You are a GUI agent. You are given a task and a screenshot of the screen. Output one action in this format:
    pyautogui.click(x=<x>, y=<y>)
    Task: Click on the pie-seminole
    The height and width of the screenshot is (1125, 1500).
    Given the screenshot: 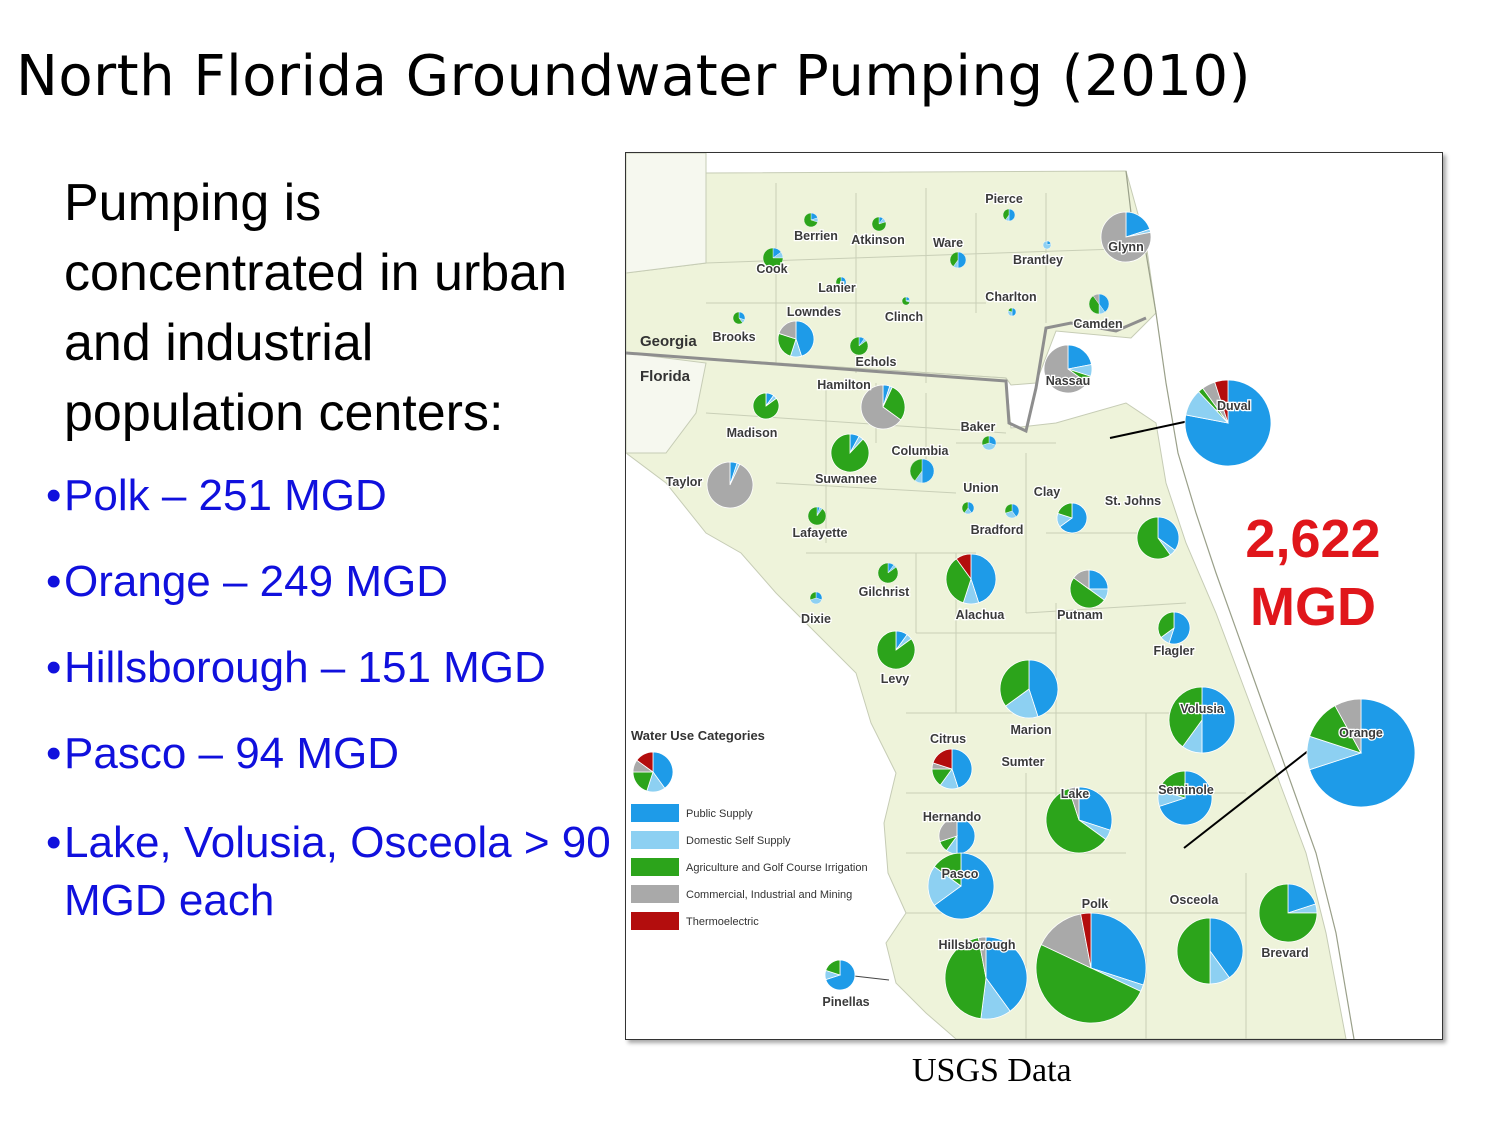 What is the action you would take?
    pyautogui.click(x=1185, y=798)
    